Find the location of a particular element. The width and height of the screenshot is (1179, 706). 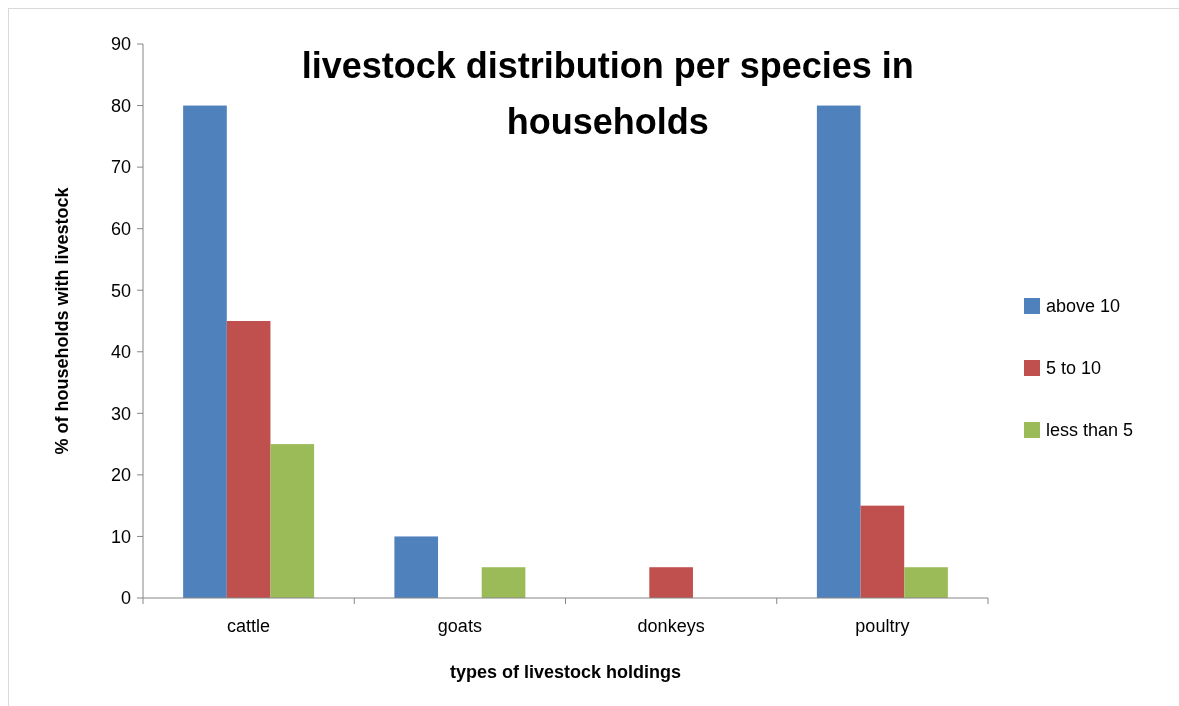

legend-label: 5 to 10 is located at coordinates (1074, 368).